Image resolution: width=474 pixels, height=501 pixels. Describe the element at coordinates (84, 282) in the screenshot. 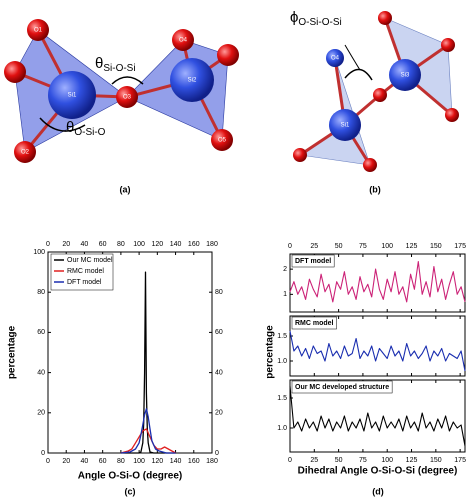

I see `legend-label: DFT model` at that location.